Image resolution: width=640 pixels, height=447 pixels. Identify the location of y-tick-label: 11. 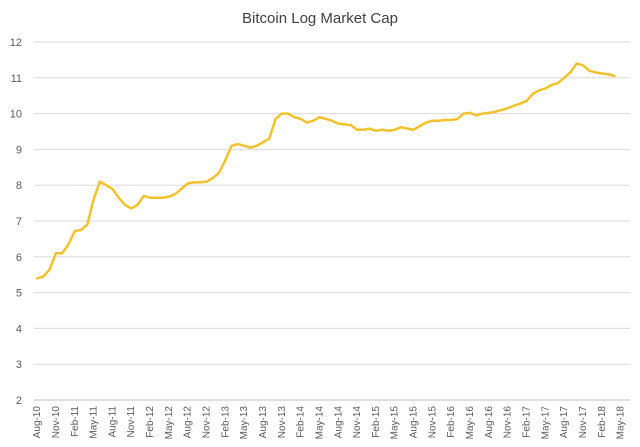
(16, 79).